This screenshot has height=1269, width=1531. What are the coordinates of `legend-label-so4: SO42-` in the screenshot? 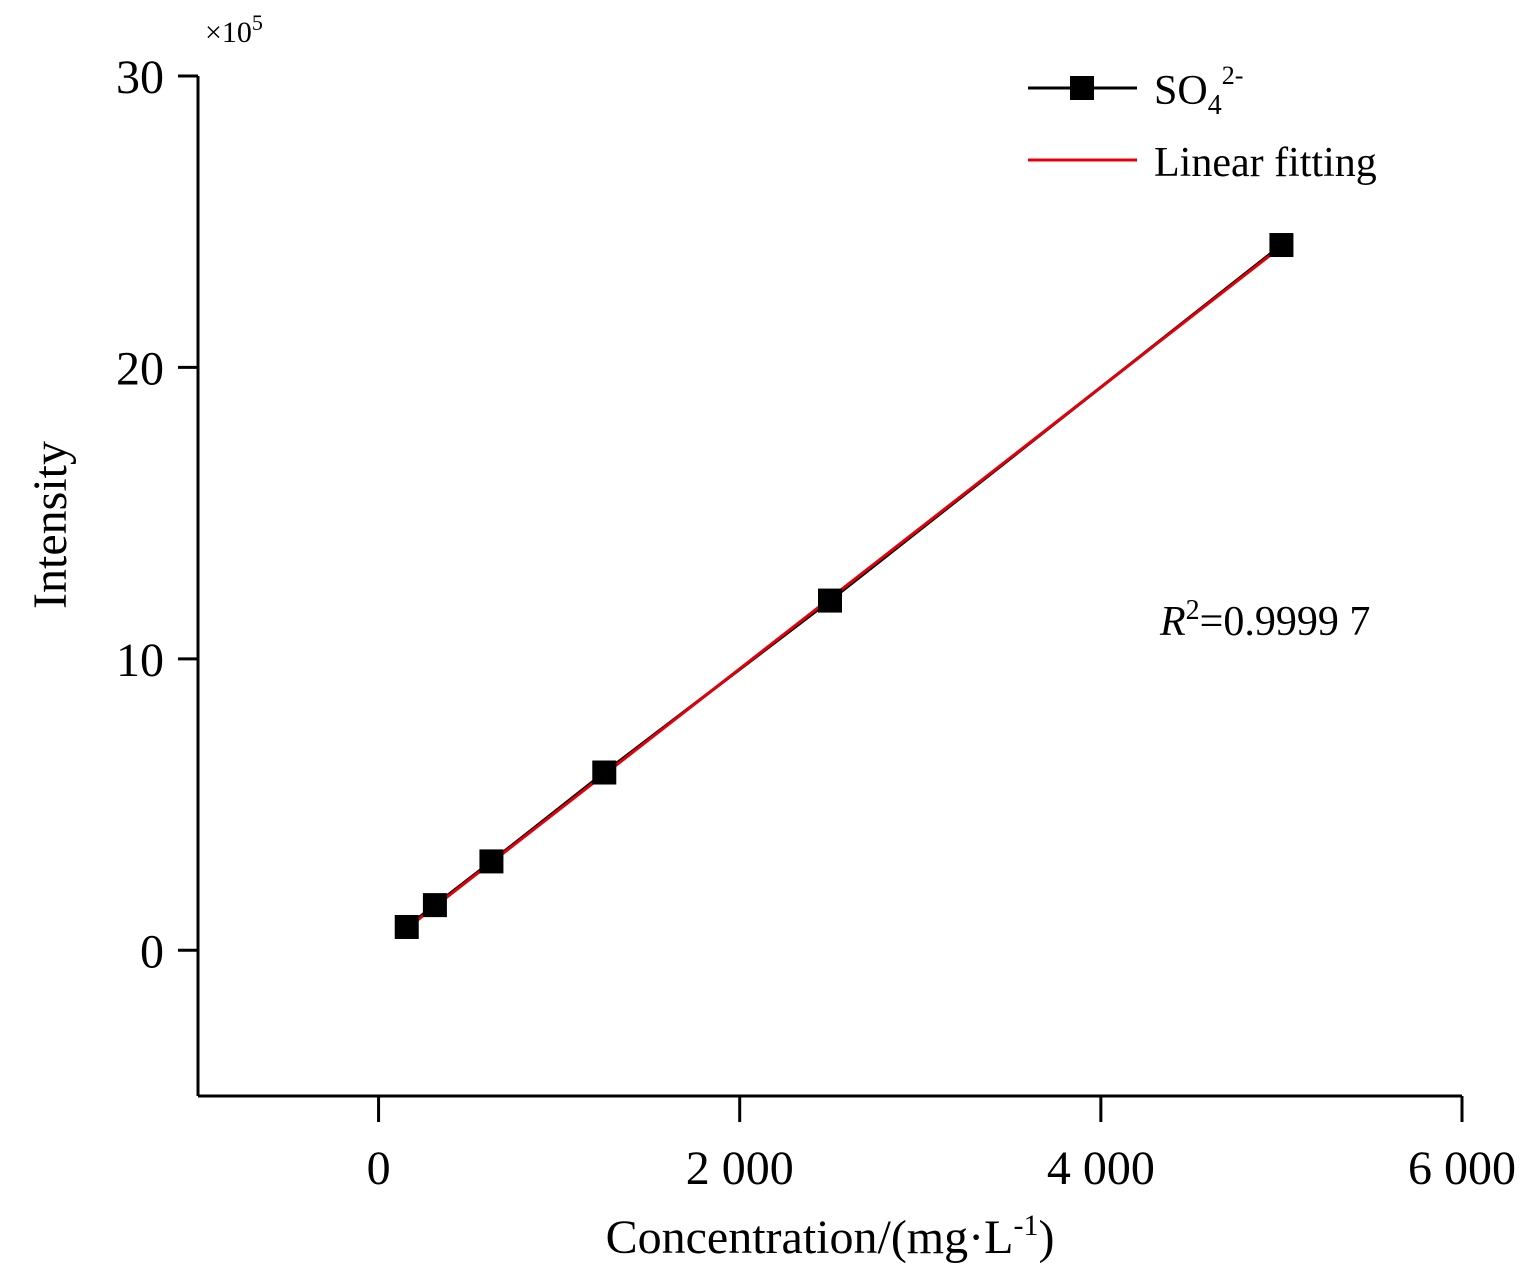 It's located at (1198, 91).